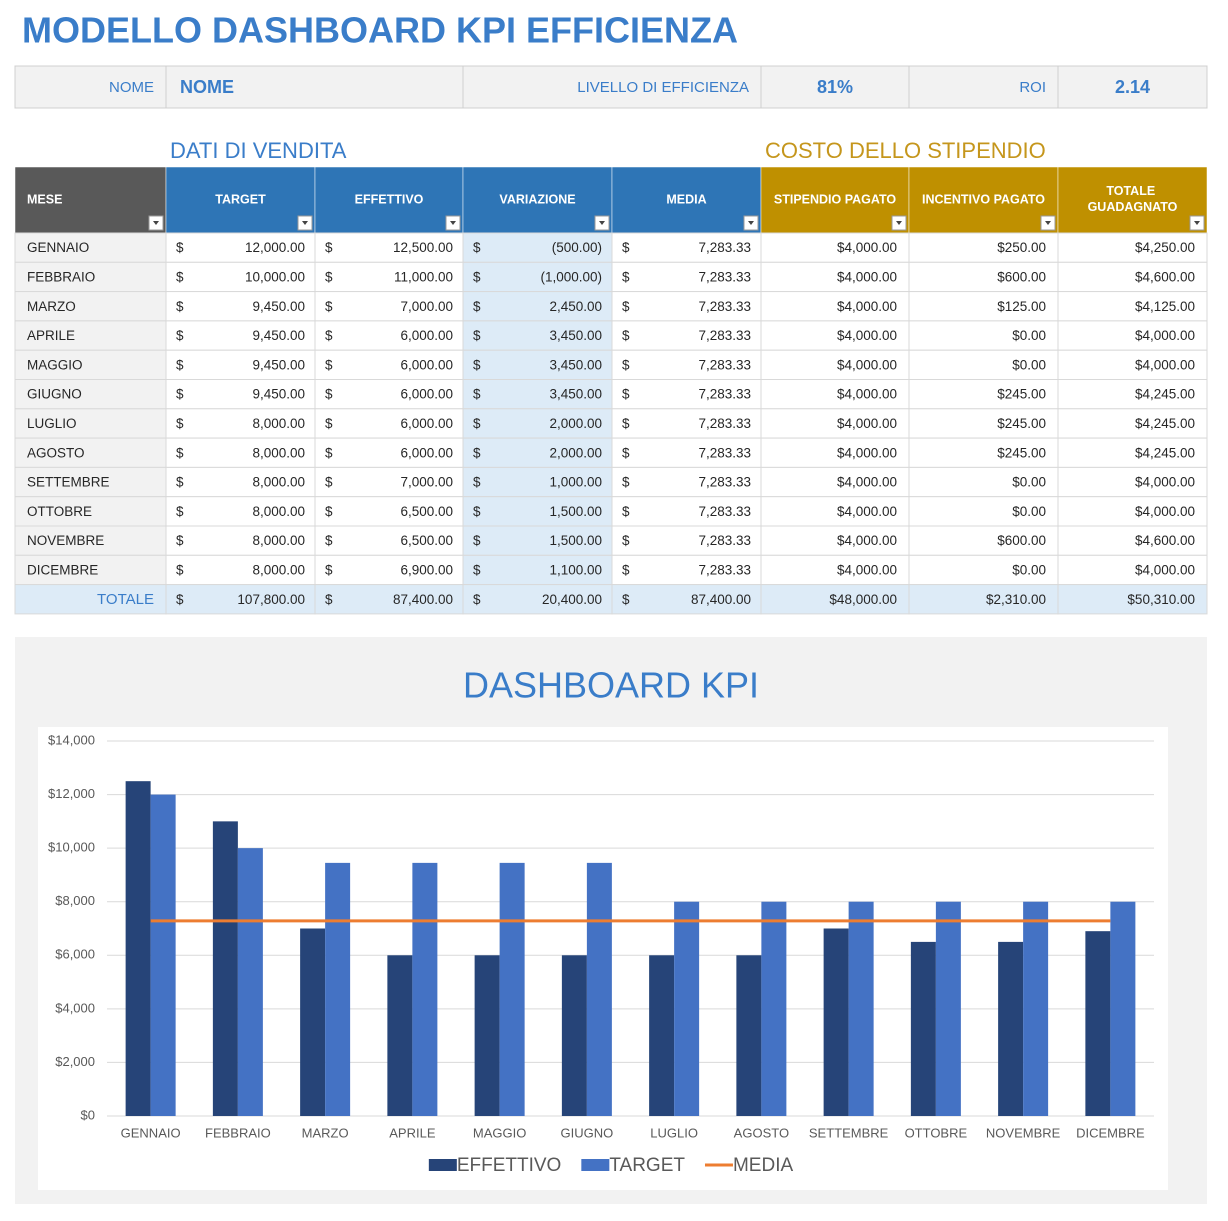  What do you see at coordinates (575, 335) in the screenshot?
I see `amount: 3,450.00` at bounding box center [575, 335].